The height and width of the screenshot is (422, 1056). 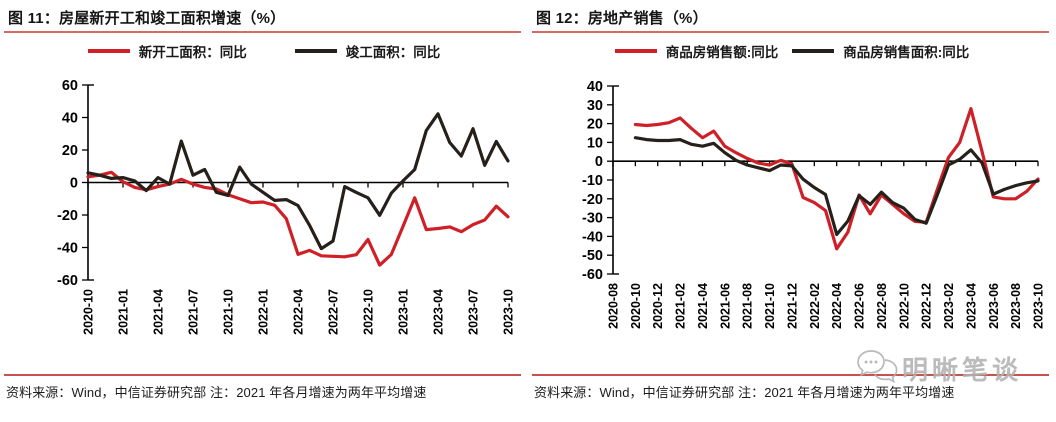 I want to click on figure-11-legend: 新开工面积：同比 竣工面积：同比, so click(x=264, y=51).